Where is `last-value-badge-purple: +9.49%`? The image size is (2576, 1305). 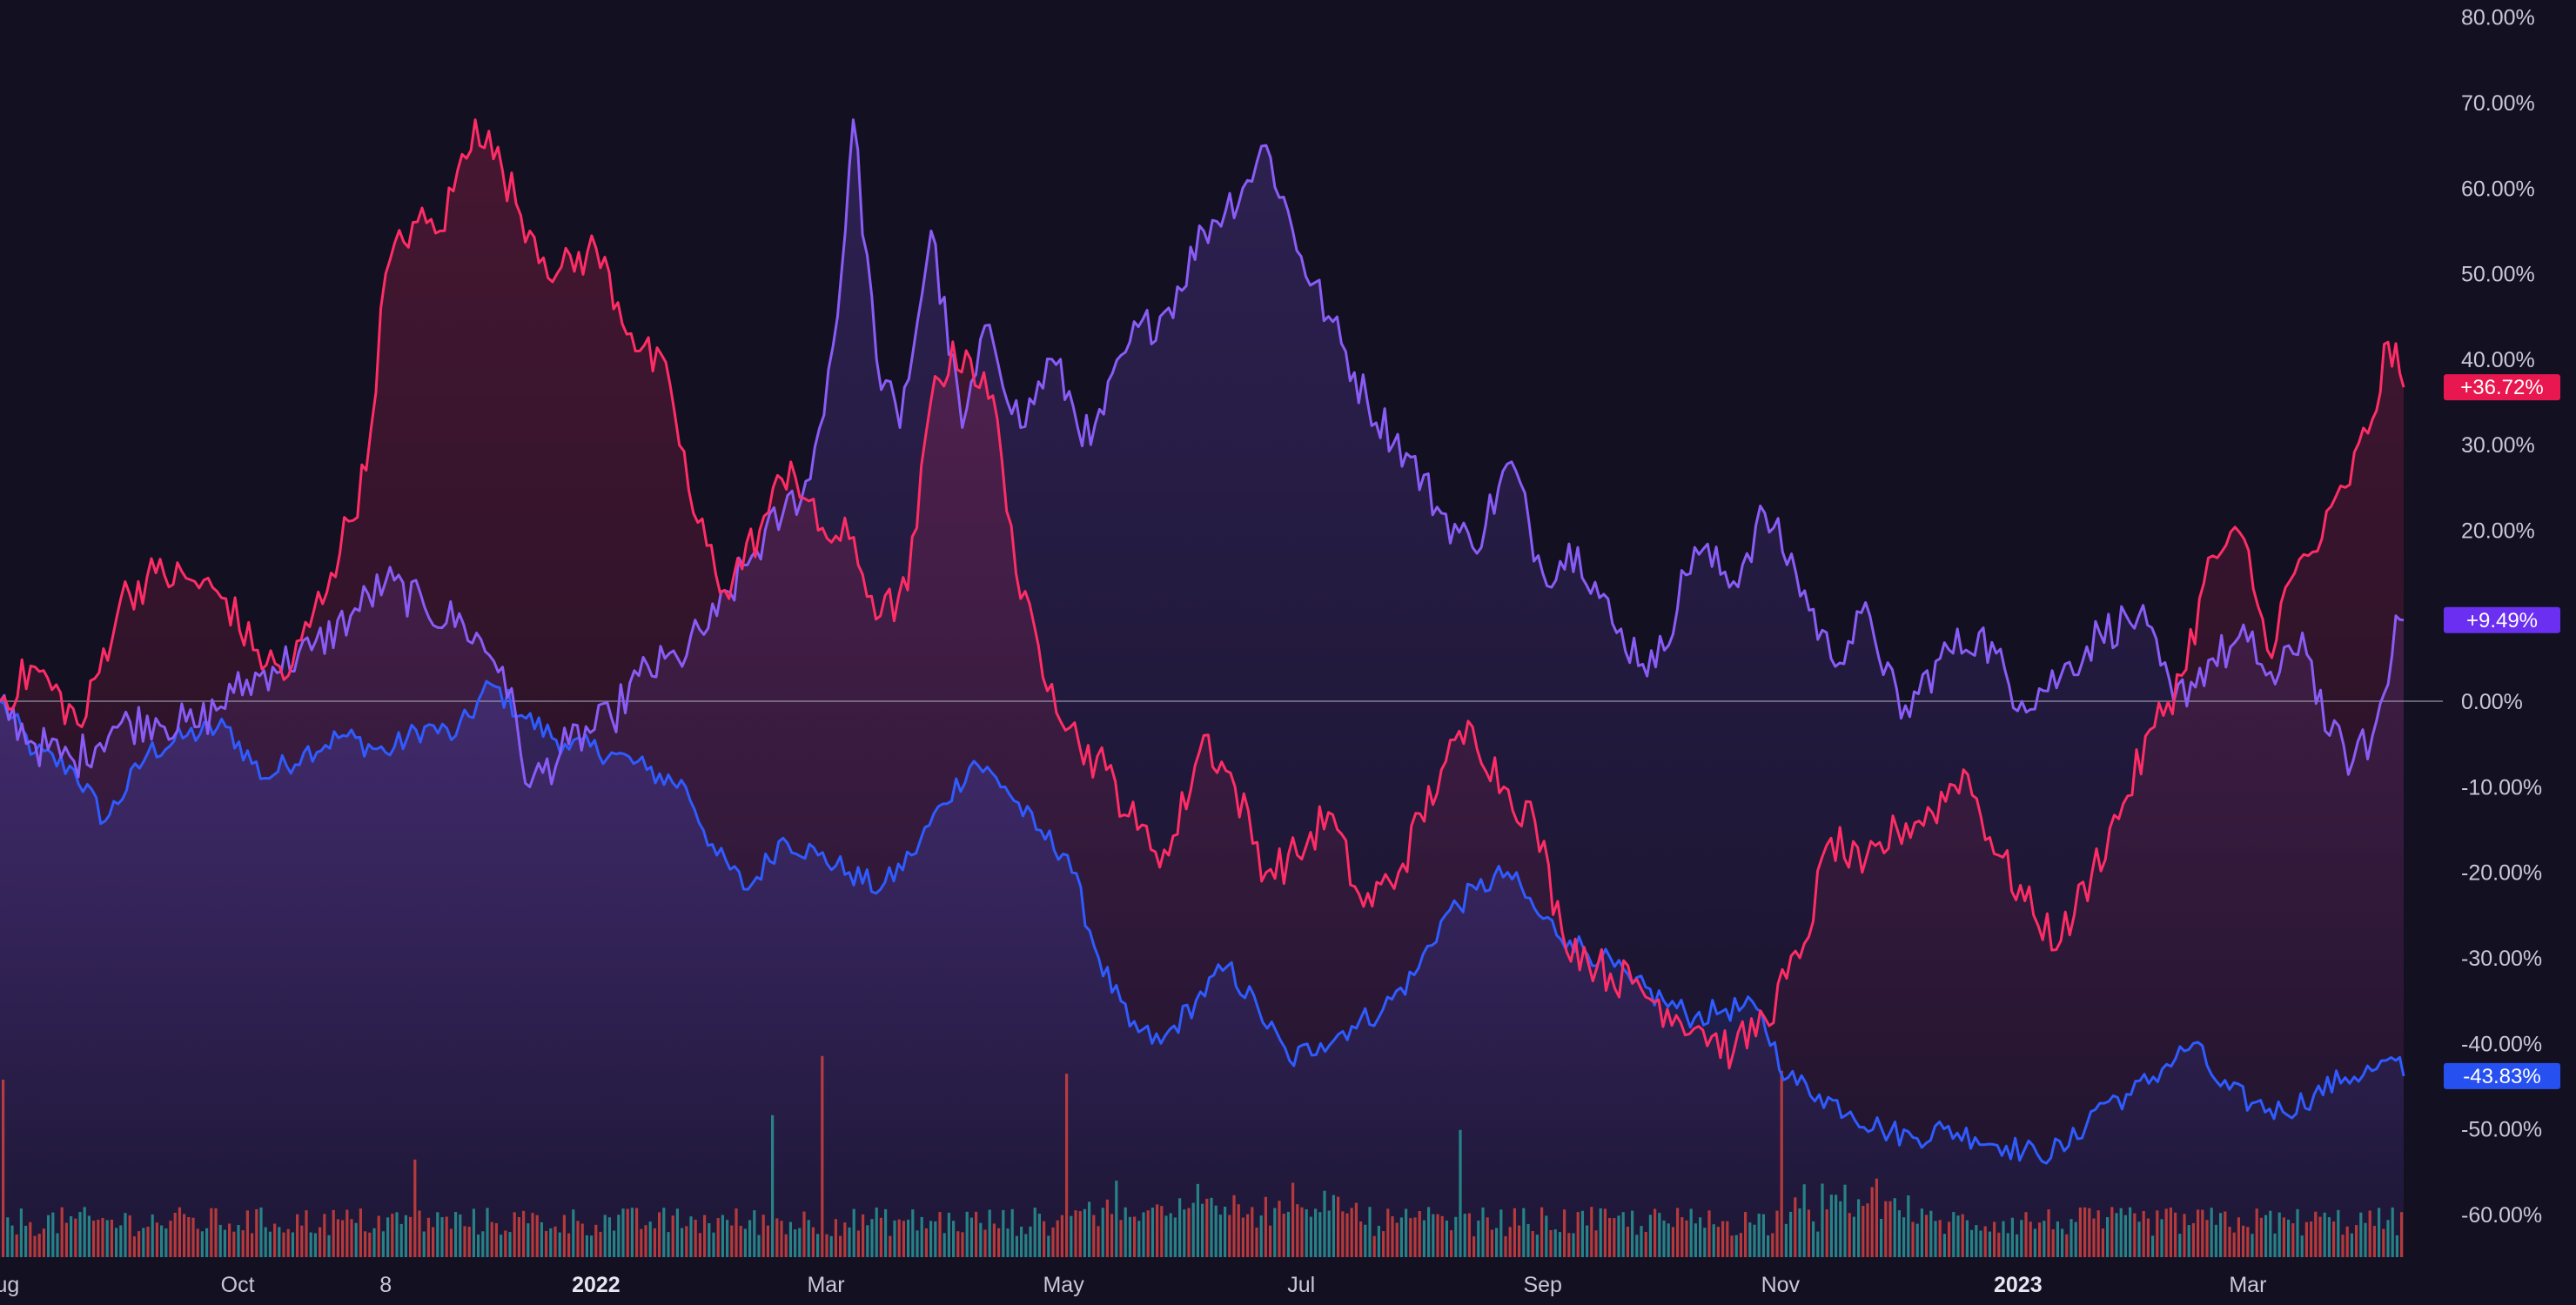 last-value-badge-purple: +9.49% is located at coordinates (2502, 619).